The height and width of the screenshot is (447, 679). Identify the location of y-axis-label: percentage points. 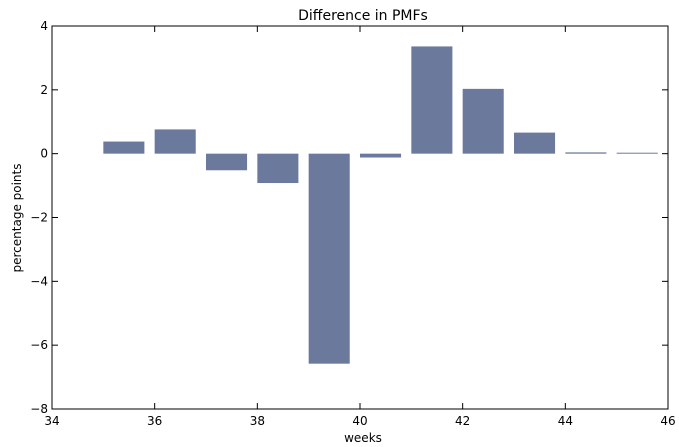
(17, 218).